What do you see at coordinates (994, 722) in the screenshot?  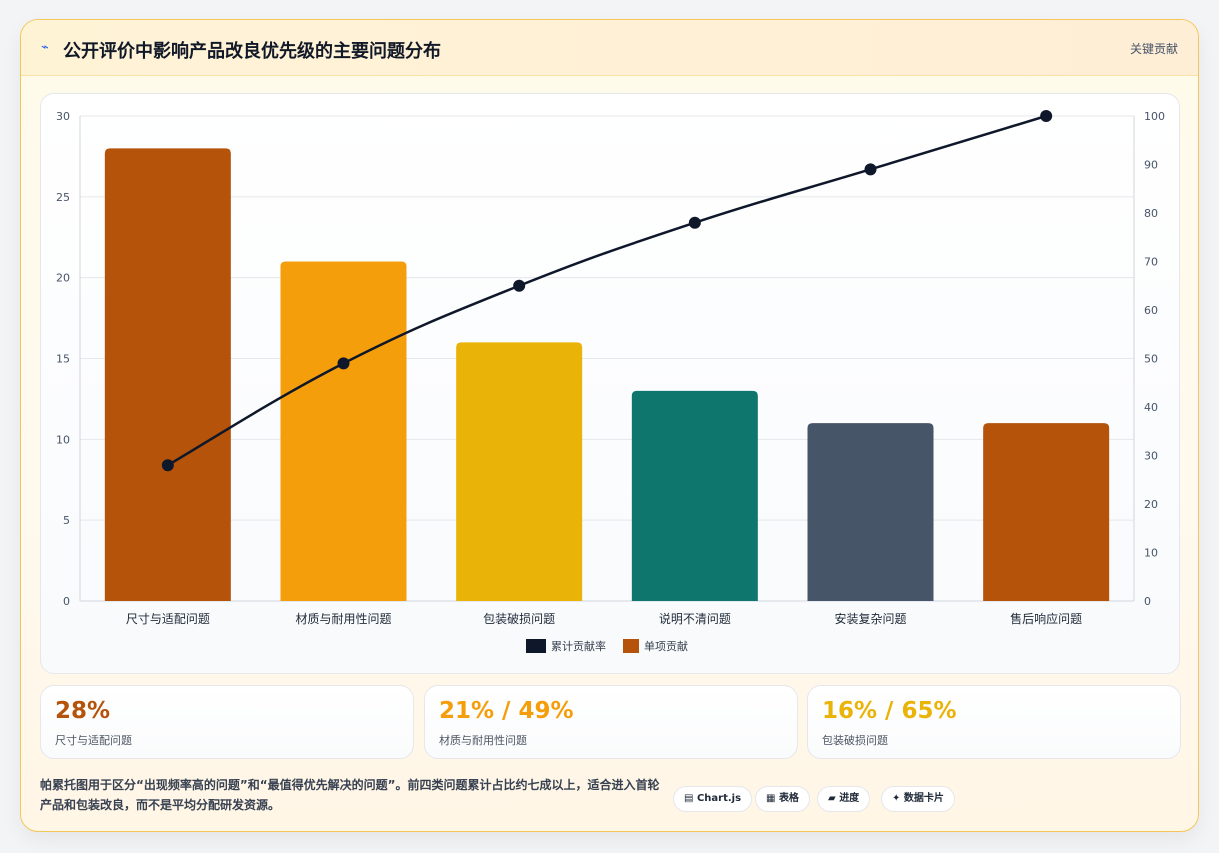 I see `kpi-card-package: 16% / 65% 包装破损问题` at bounding box center [994, 722].